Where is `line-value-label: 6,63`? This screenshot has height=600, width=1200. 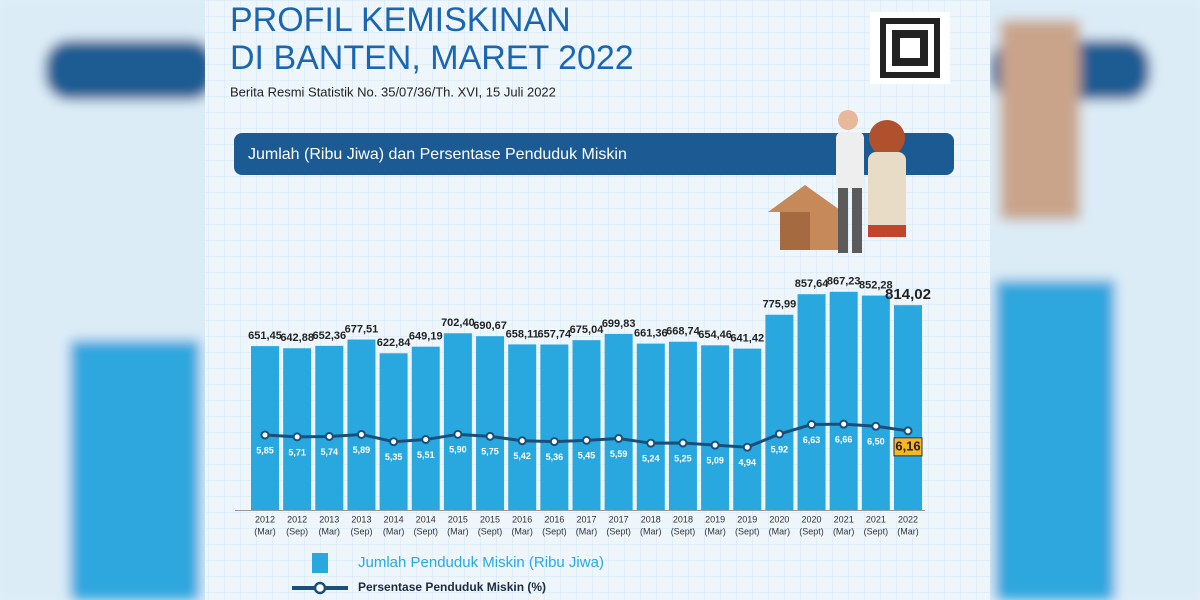 line-value-label: 6,63 is located at coordinates (812, 440).